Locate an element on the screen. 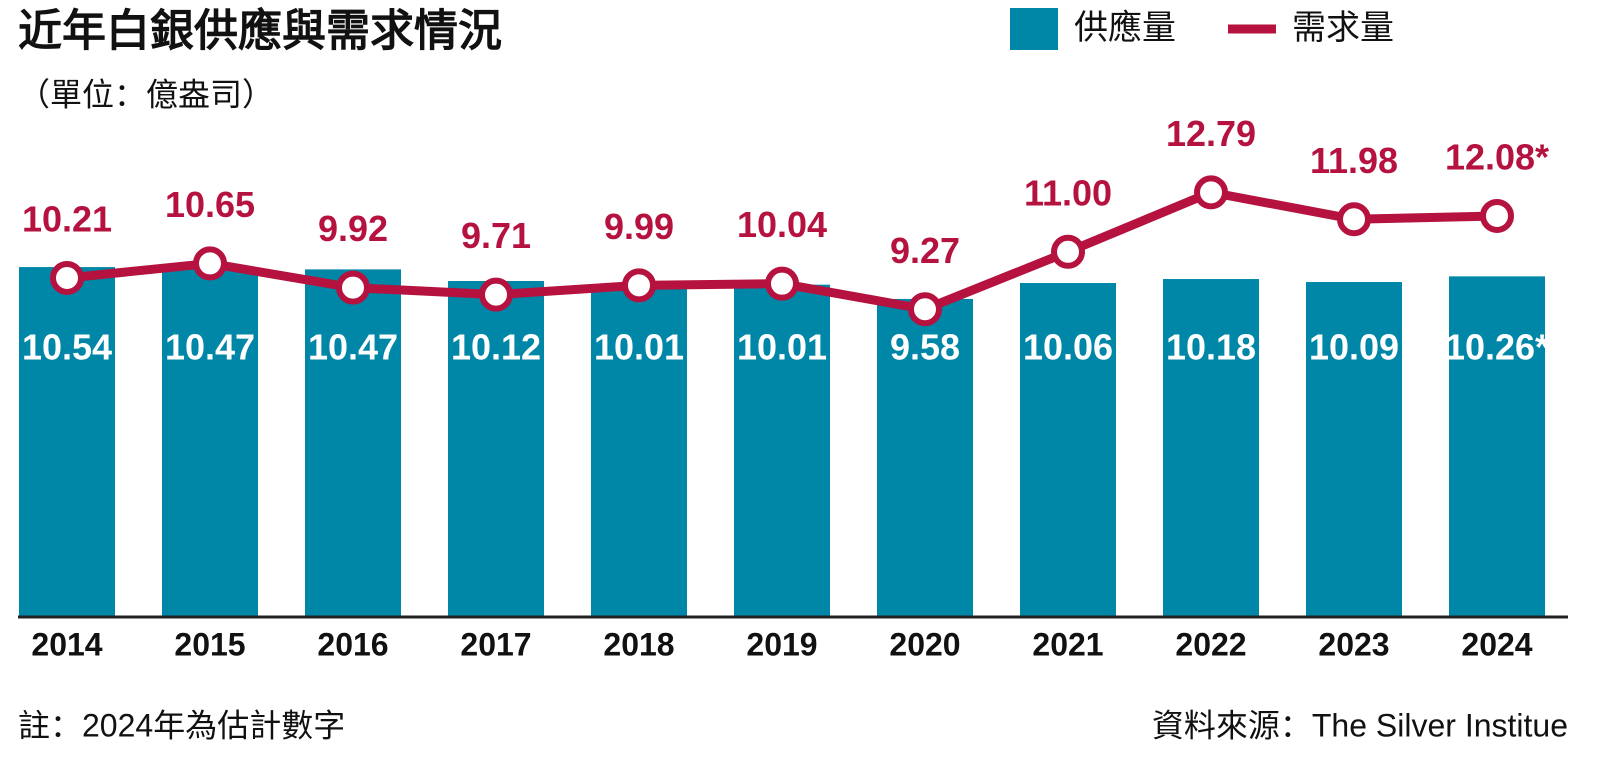 This screenshot has width=1602, height=765. x-tick-label: 2021 is located at coordinates (1067, 644).